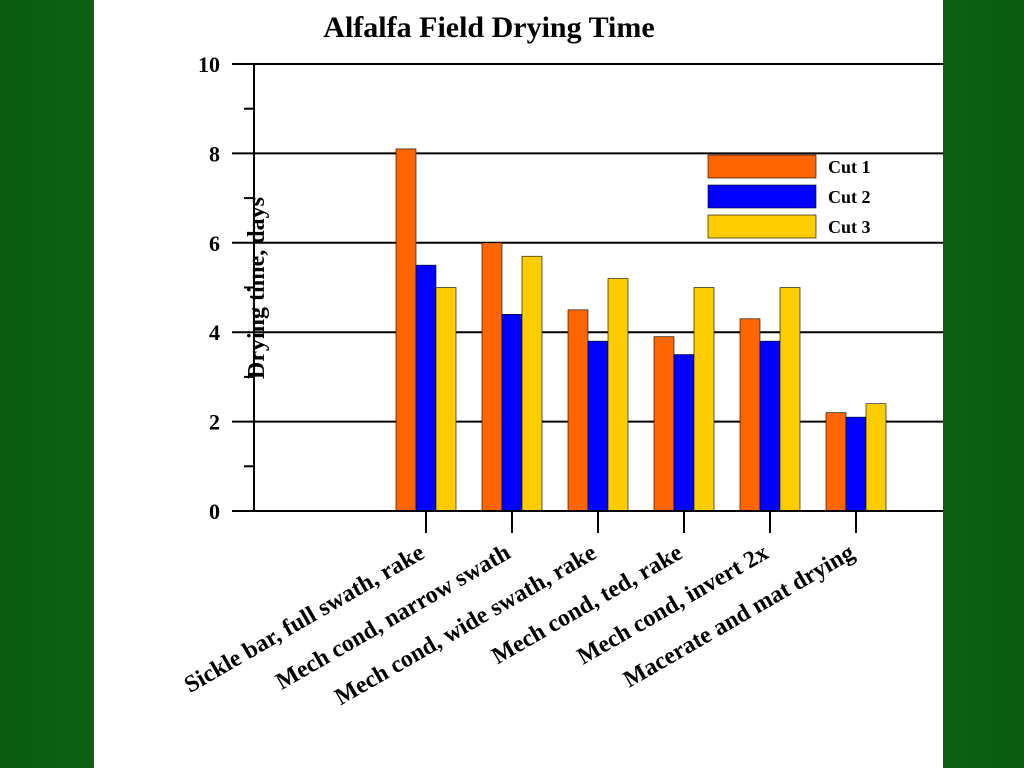 This screenshot has width=1024, height=768. What do you see at coordinates (209, 64) in the screenshot?
I see `y-tick-label: 10` at bounding box center [209, 64].